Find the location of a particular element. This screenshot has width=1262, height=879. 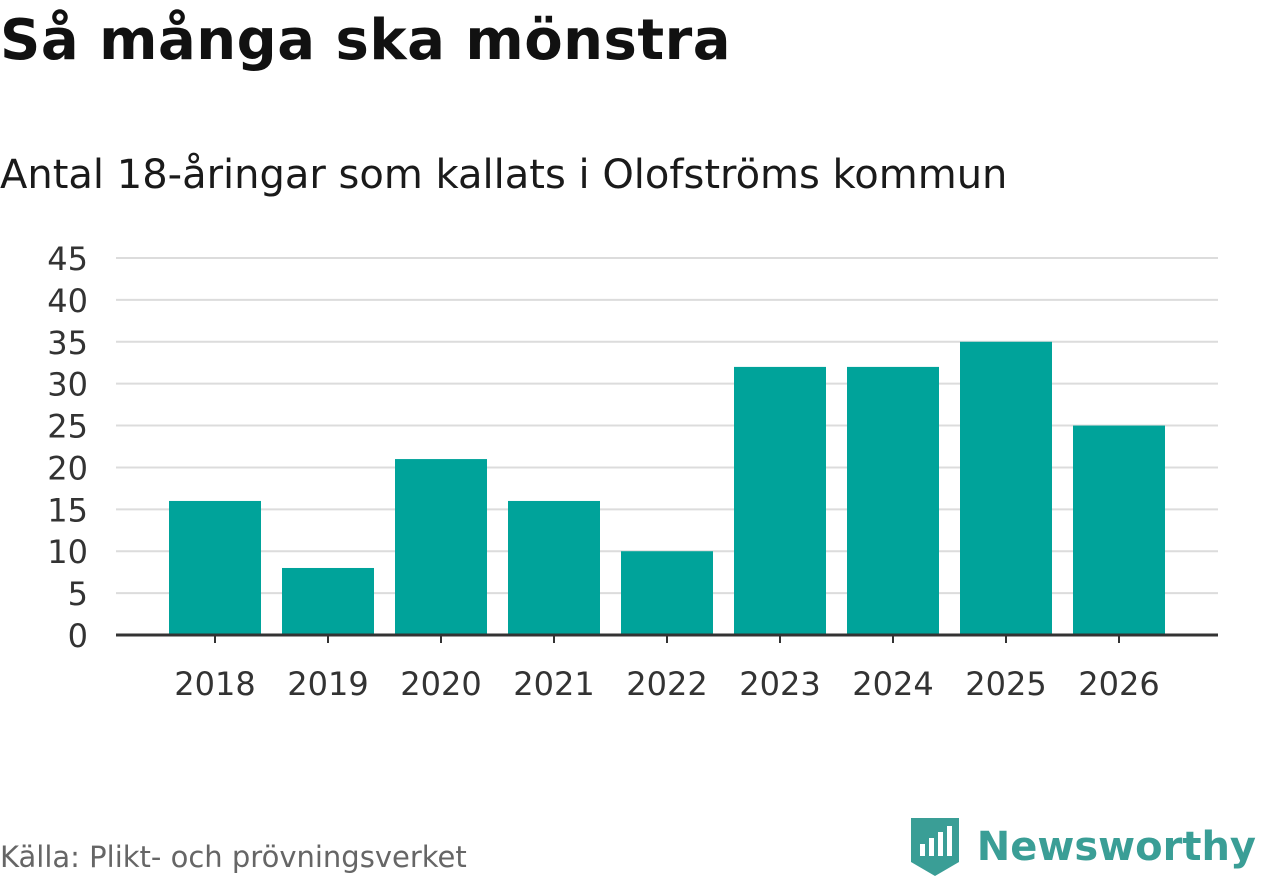

y-tick-label: 25 is located at coordinates (67, 427).